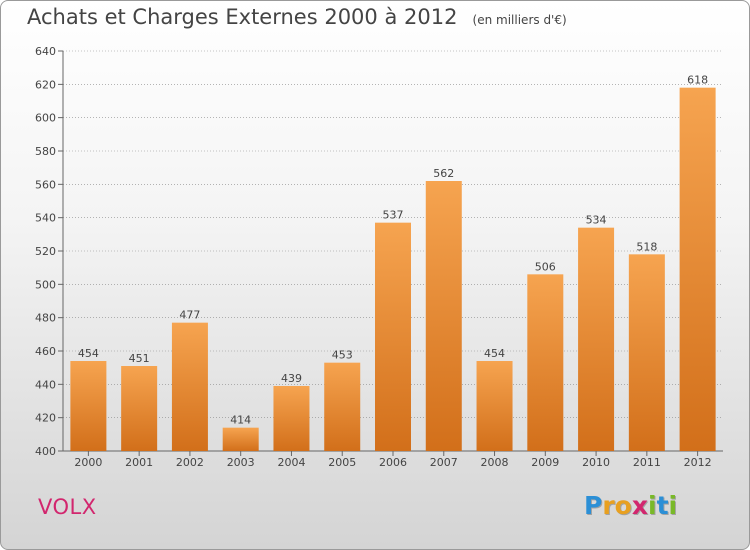 Image resolution: width=750 pixels, height=550 pixels. I want to click on x-tick-label: 2003, so click(241, 462).